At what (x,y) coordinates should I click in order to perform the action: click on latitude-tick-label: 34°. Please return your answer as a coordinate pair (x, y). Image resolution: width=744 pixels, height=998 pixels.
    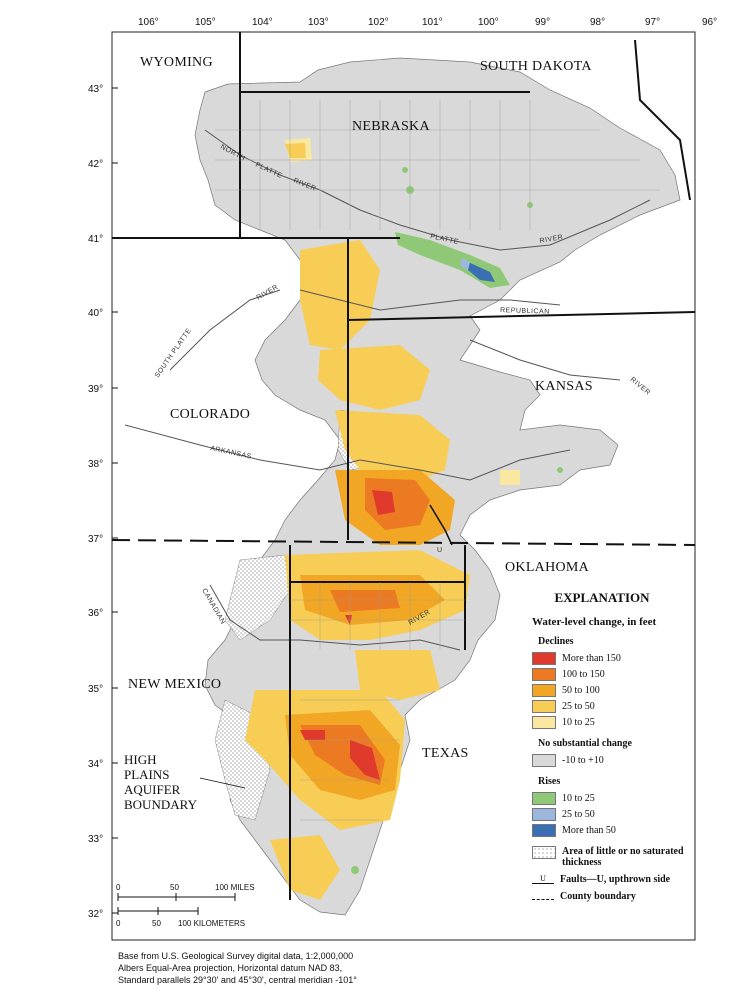
    Looking at the image, I should click on (95, 764).